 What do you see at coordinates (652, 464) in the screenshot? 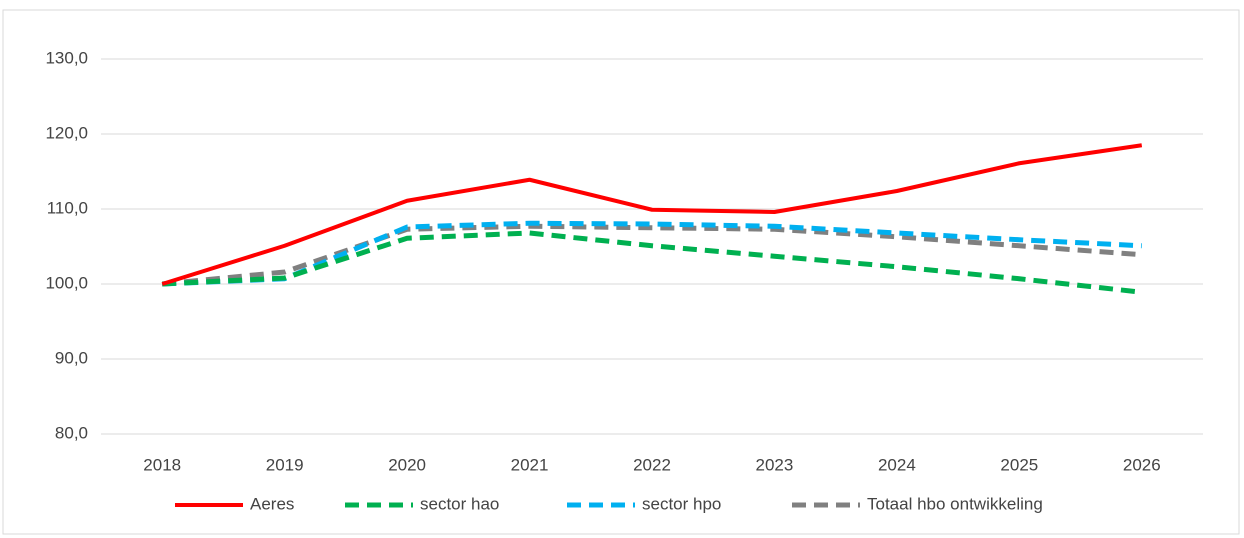
I see `x-tick-label: 2022` at bounding box center [652, 464].